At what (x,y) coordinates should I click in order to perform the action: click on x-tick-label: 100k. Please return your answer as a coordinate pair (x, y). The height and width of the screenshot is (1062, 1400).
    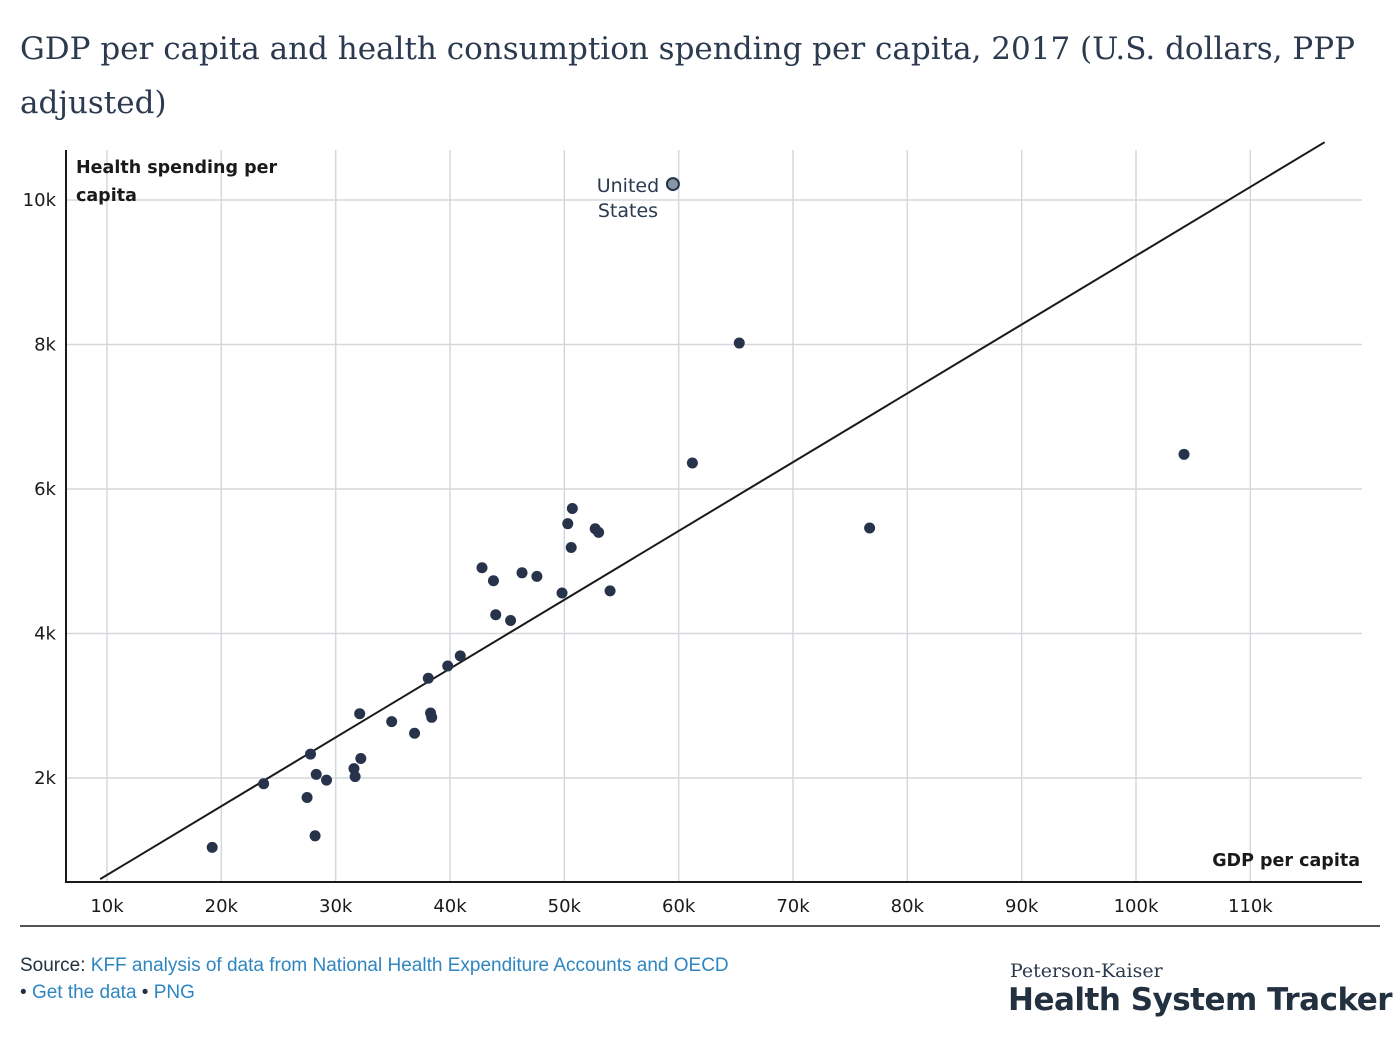
    Looking at the image, I should click on (1136, 906).